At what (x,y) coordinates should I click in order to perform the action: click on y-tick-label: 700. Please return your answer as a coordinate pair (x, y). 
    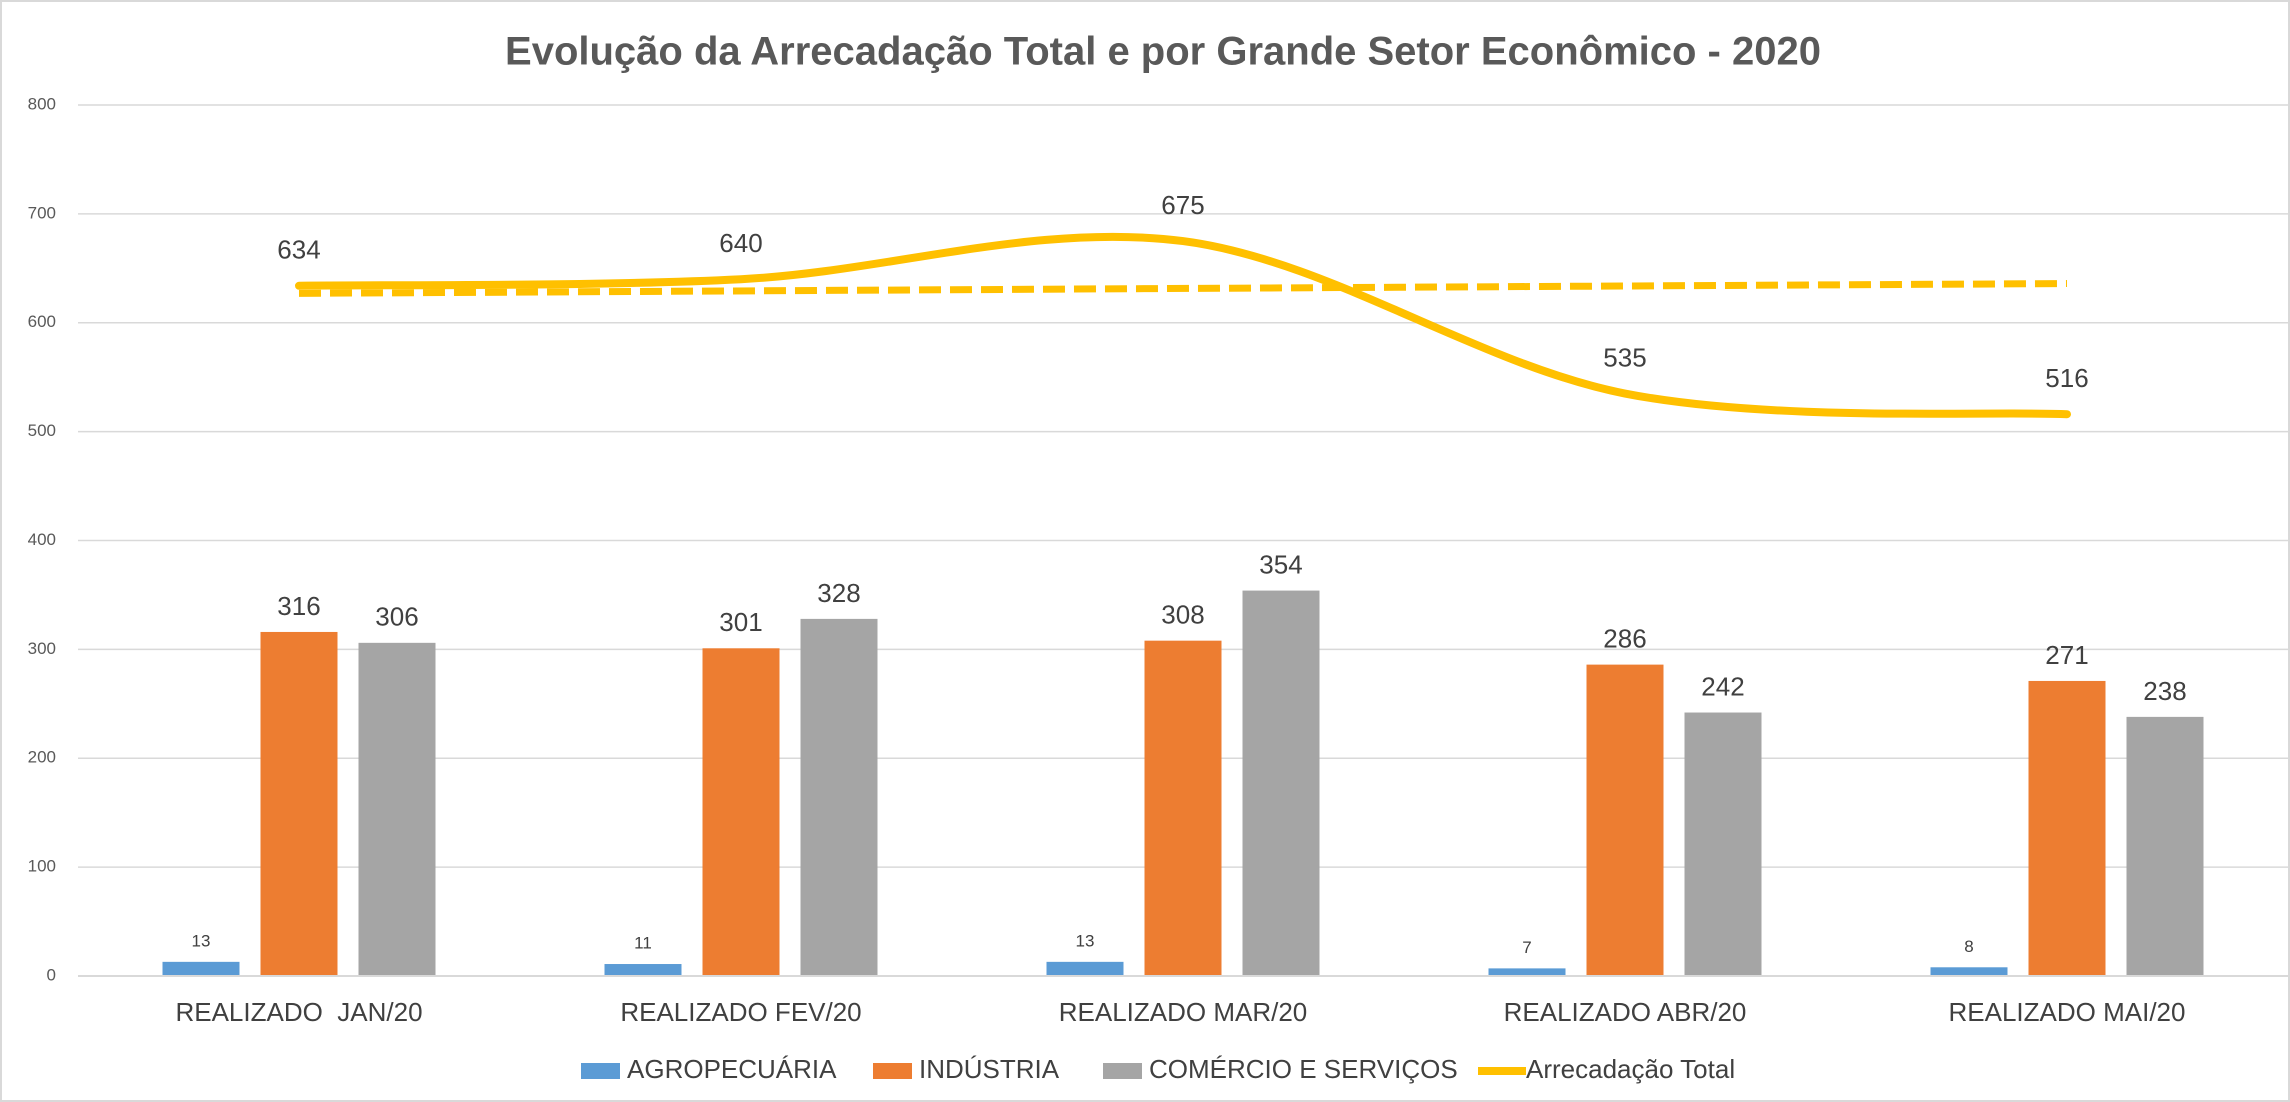
    Looking at the image, I should click on (42, 212).